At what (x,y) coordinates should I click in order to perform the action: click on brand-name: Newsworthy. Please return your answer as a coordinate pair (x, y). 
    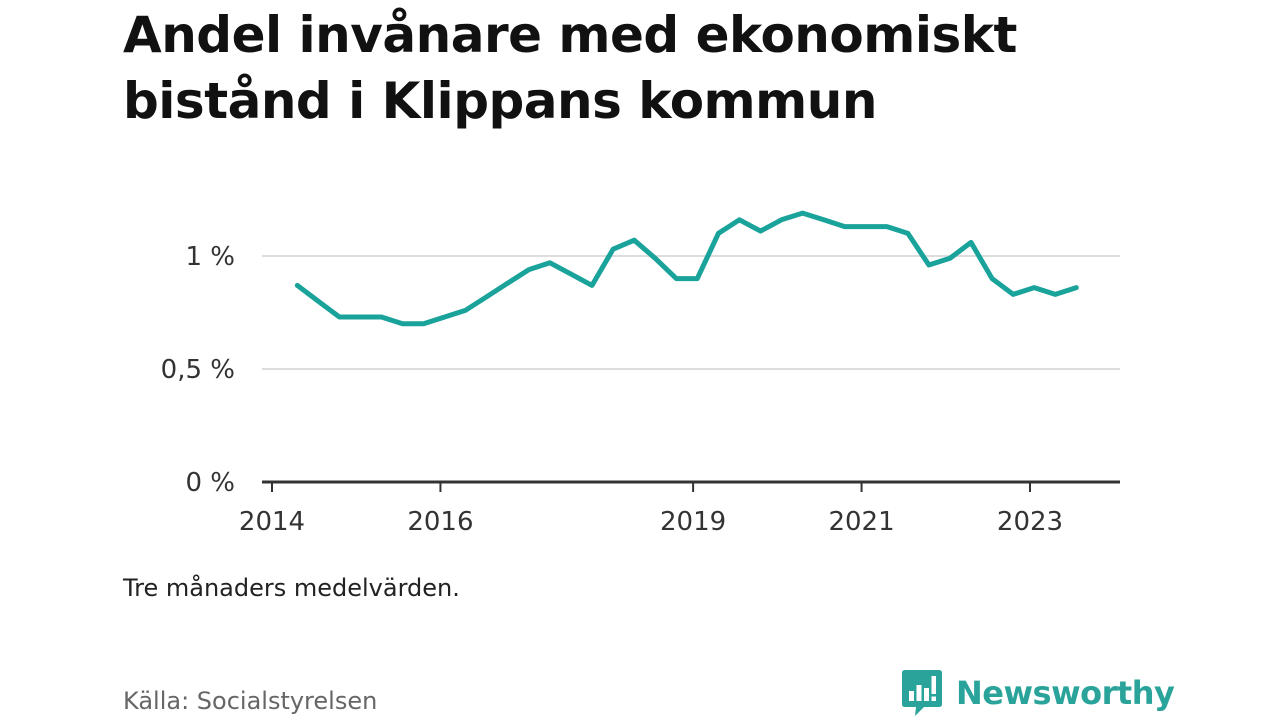
    Looking at the image, I should click on (1065, 693).